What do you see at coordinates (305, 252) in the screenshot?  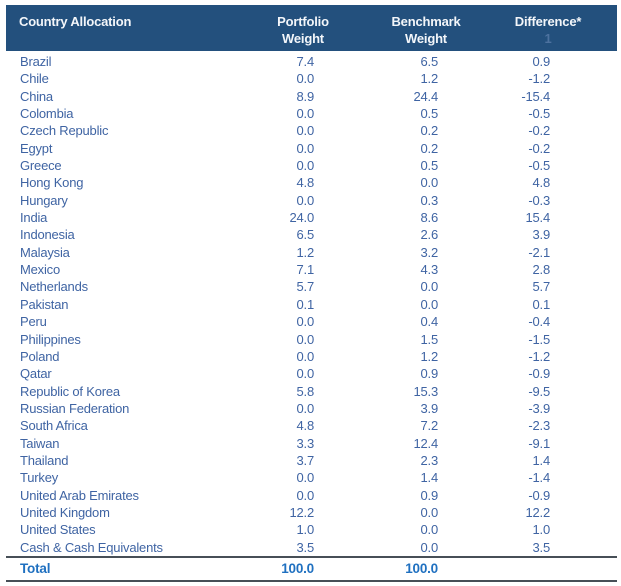 I see `portfolio-weight-cell: 1.2` at bounding box center [305, 252].